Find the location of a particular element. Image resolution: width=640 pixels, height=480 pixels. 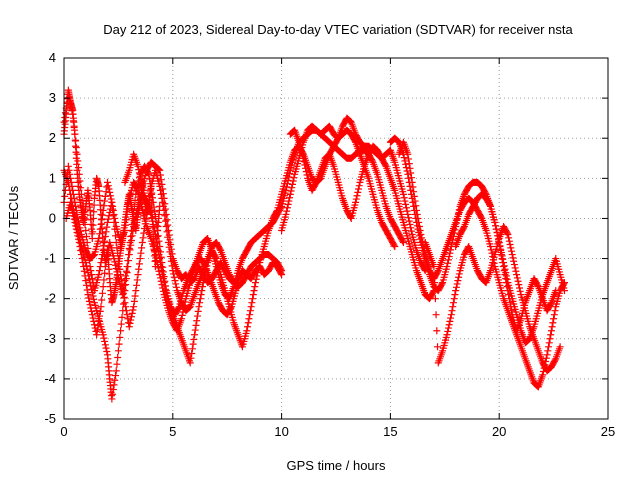

series-track-j is located at coordinates (112, 196).